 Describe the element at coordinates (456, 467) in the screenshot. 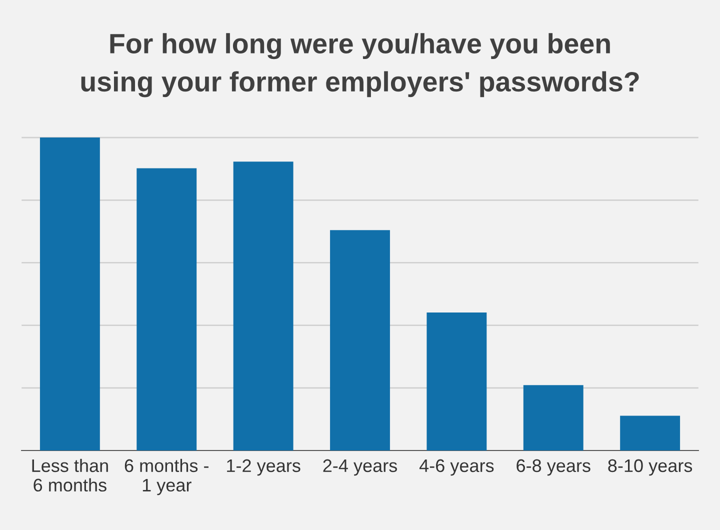

I see `x-tick-label: 4-6 years` at that location.